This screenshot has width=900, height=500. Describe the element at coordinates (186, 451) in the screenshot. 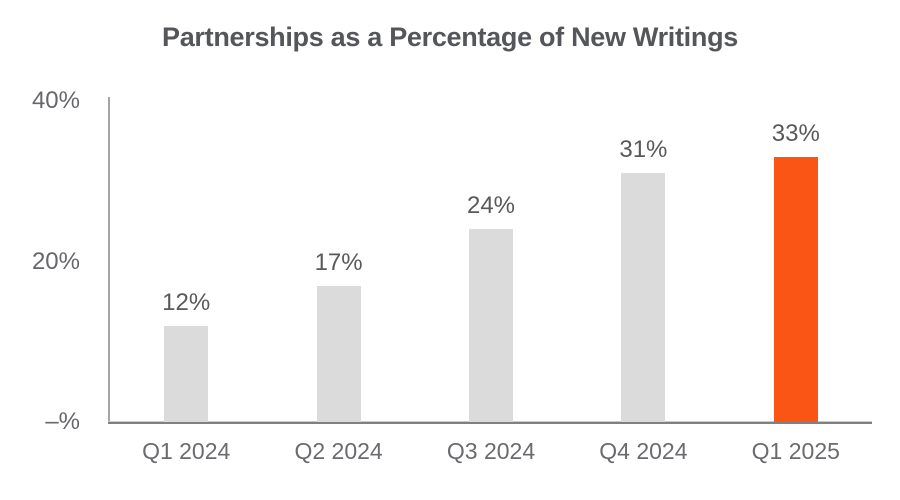

I see `x-tick-label: Q1 2024` at that location.